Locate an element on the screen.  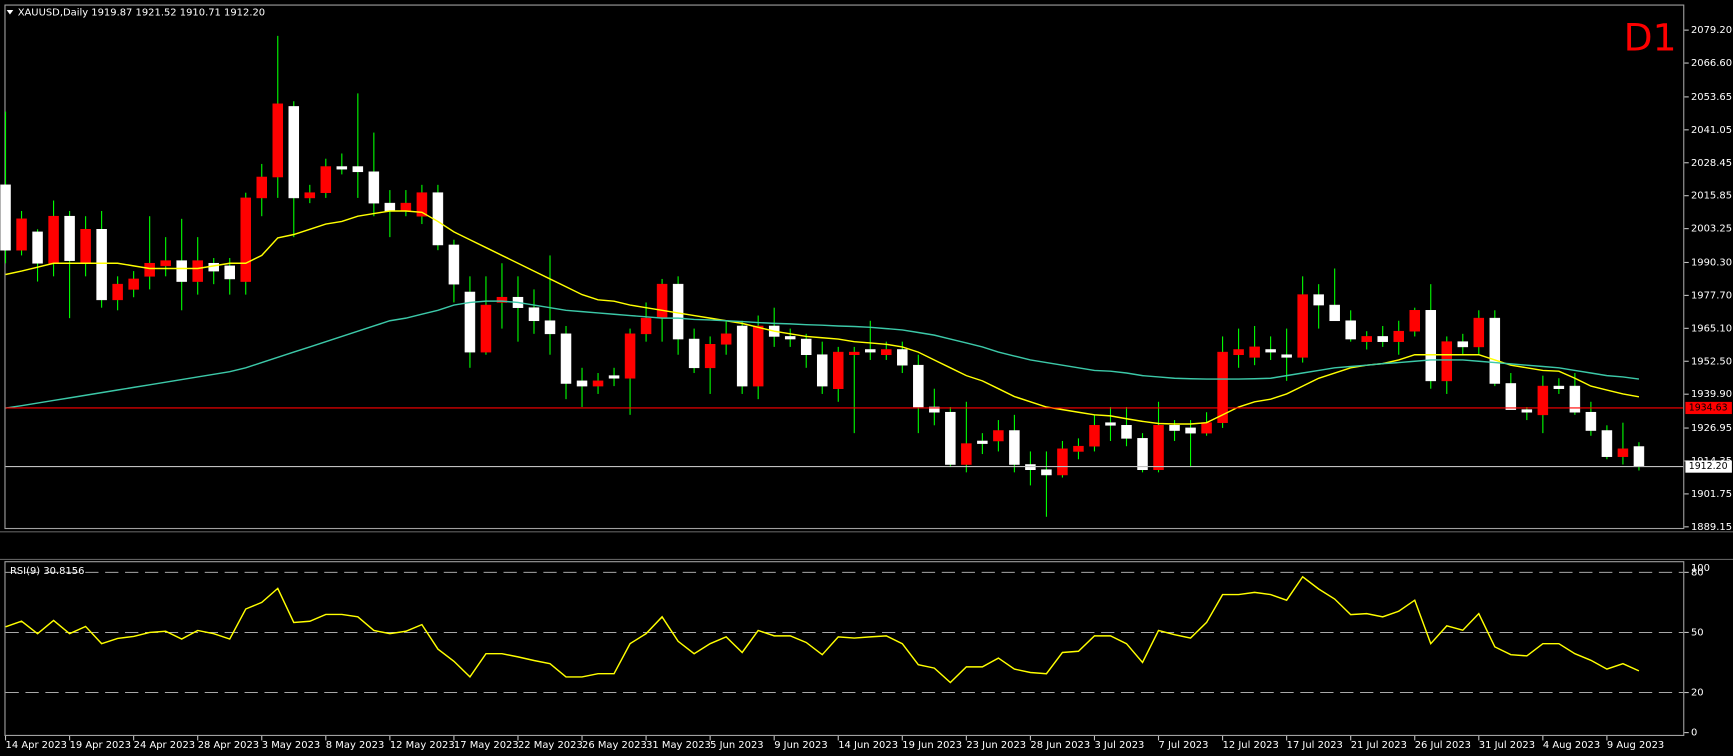
price-label-box is located at coordinates (1708, 466).